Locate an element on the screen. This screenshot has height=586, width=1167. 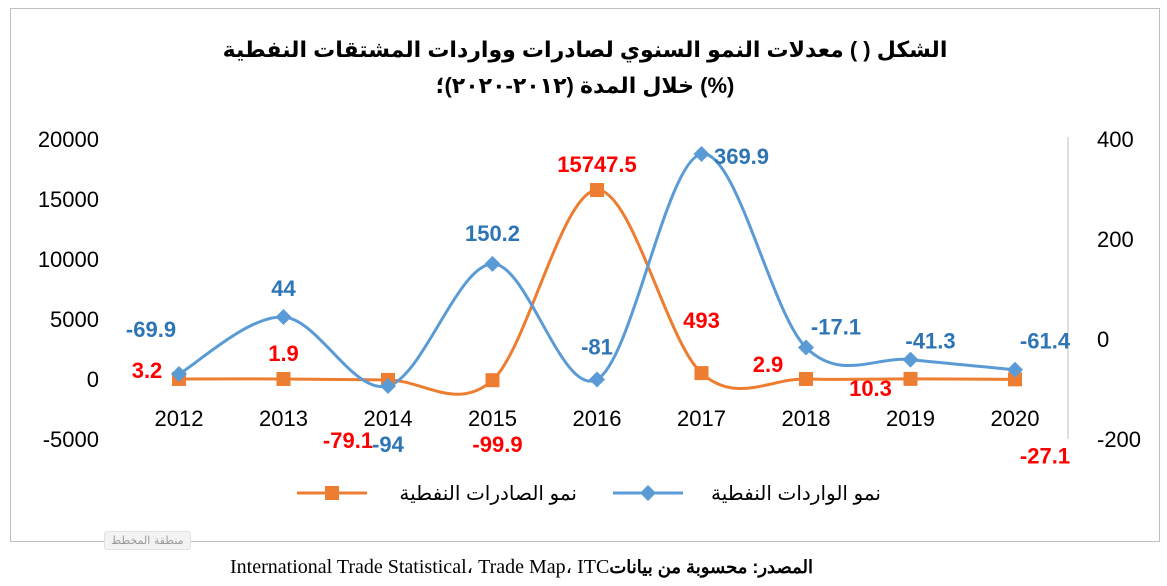
x-tick-label: 2014 is located at coordinates (388, 418).